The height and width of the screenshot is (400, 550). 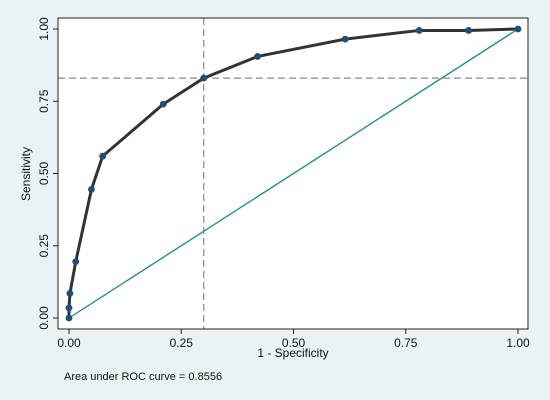 I want to click on y-tick-label: 0.50, so click(x=44, y=173).